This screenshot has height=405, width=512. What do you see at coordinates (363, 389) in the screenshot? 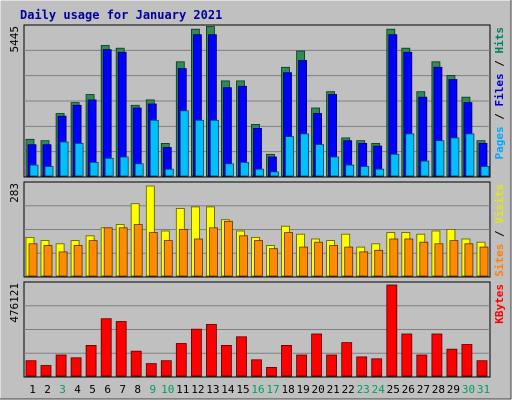
I see `x-tick-label-day-23: 23` at bounding box center [363, 389].